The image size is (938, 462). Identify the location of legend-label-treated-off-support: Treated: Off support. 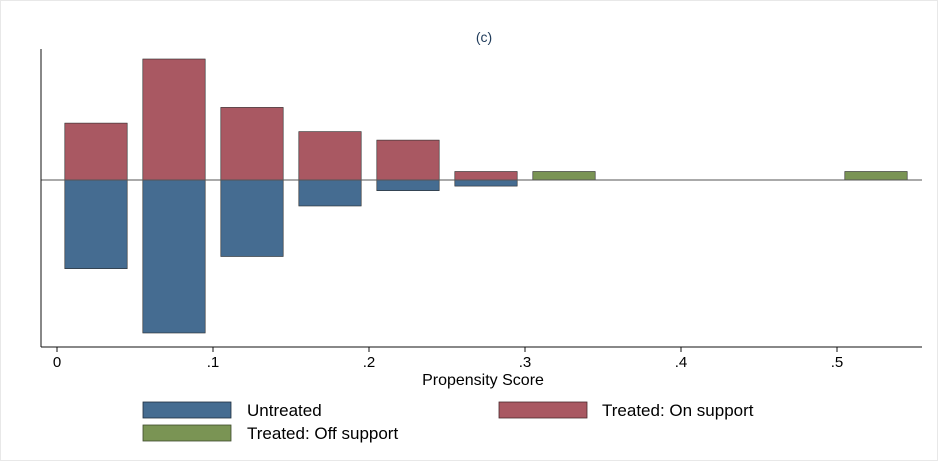
(322, 433).